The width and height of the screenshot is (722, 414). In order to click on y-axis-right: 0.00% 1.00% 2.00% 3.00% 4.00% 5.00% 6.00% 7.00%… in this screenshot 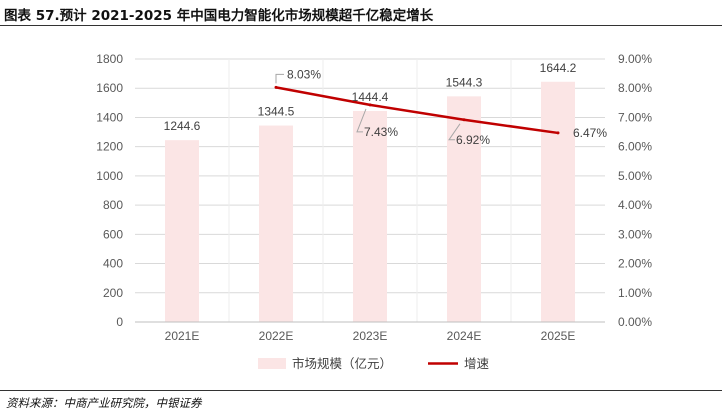, I will do `click(635, 190)`.